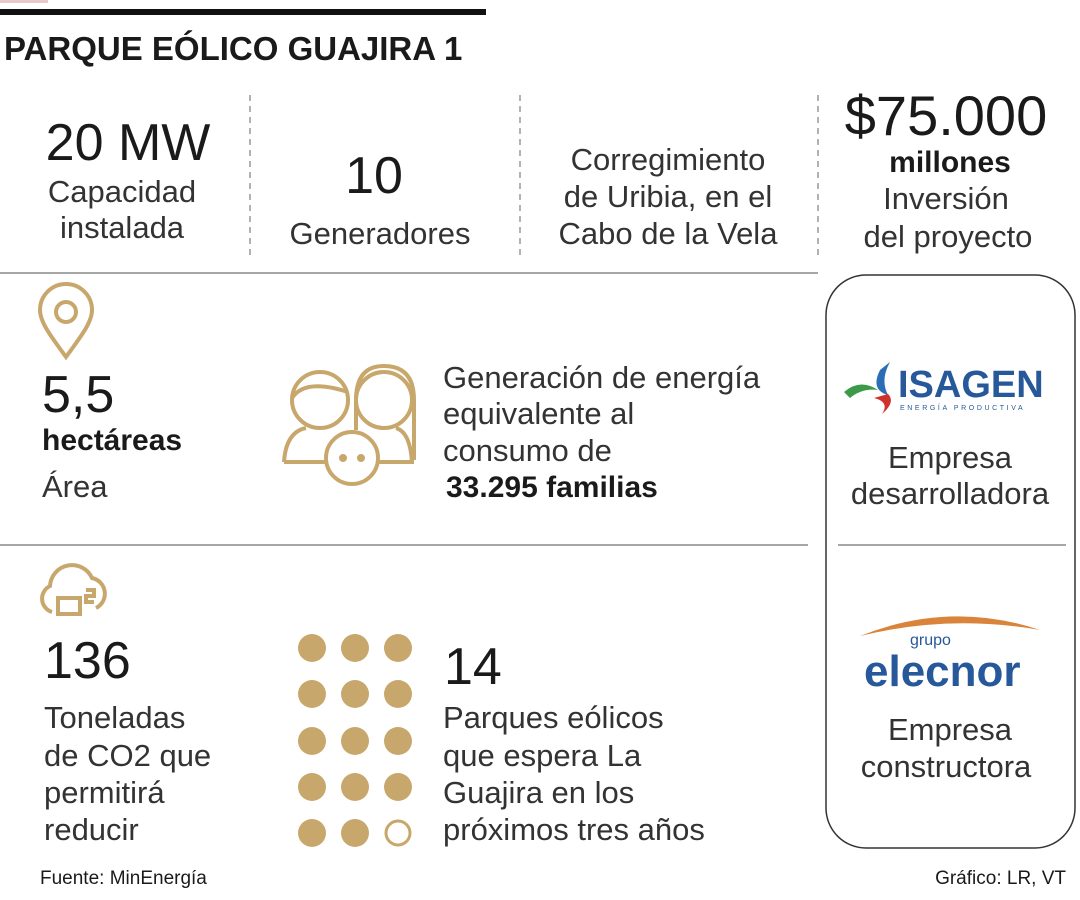 The image size is (1080, 900). What do you see at coordinates (104, 792) in the screenshot?
I see `co2-line: permitirá` at bounding box center [104, 792].